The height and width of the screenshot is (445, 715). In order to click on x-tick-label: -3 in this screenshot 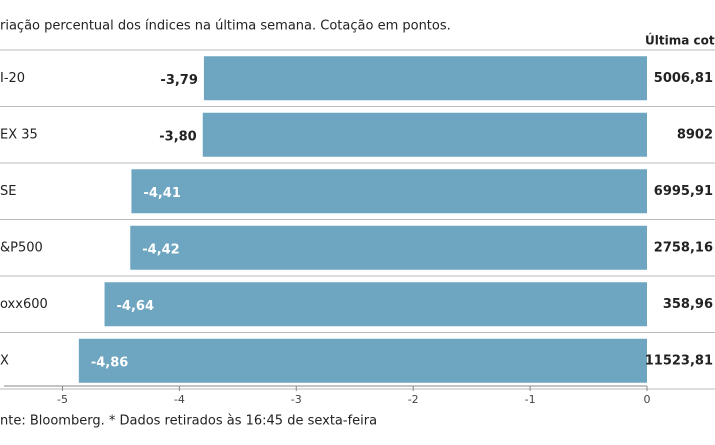, I will do `click(296, 399)`.